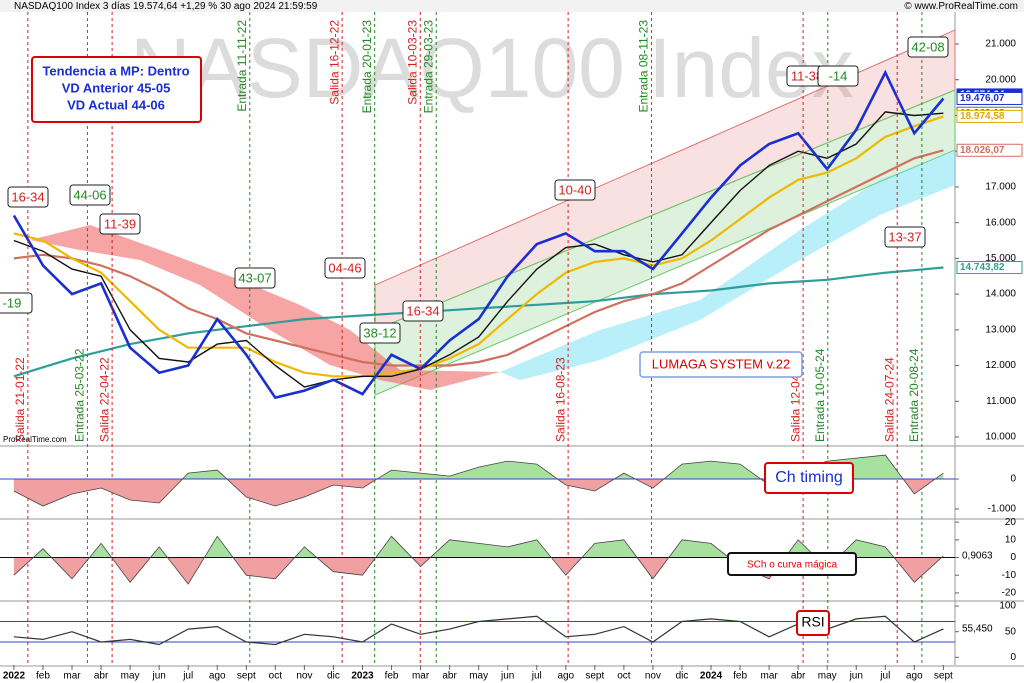  Describe the element at coordinates (982, 267) in the screenshot. I see `price-tag-label: 14.743,82` at that location.